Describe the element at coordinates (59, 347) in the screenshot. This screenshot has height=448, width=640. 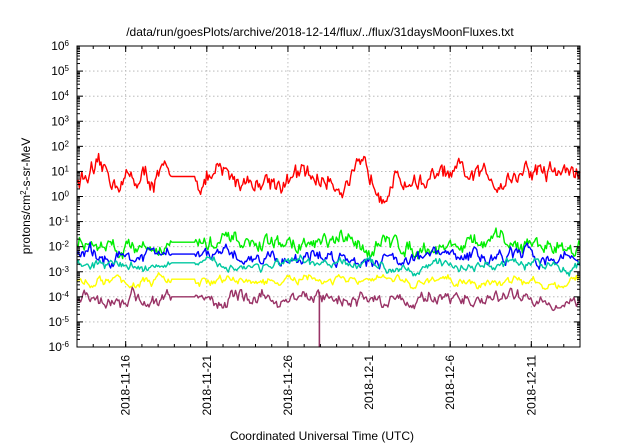
I see `y-tick-label: 10⁻⁶` at that location.